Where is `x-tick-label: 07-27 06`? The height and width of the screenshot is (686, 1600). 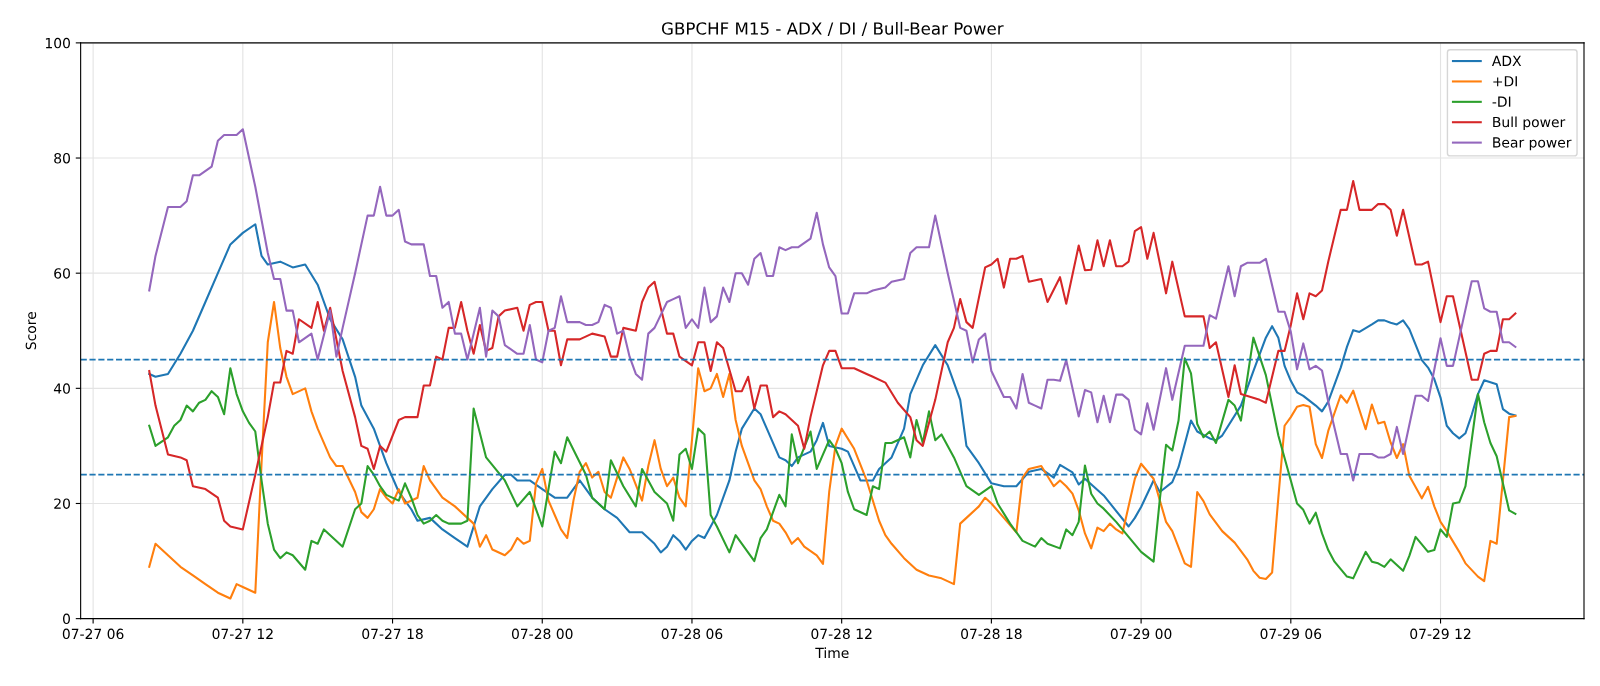
x-tick-label: 07-27 06 is located at coordinates (93, 634).